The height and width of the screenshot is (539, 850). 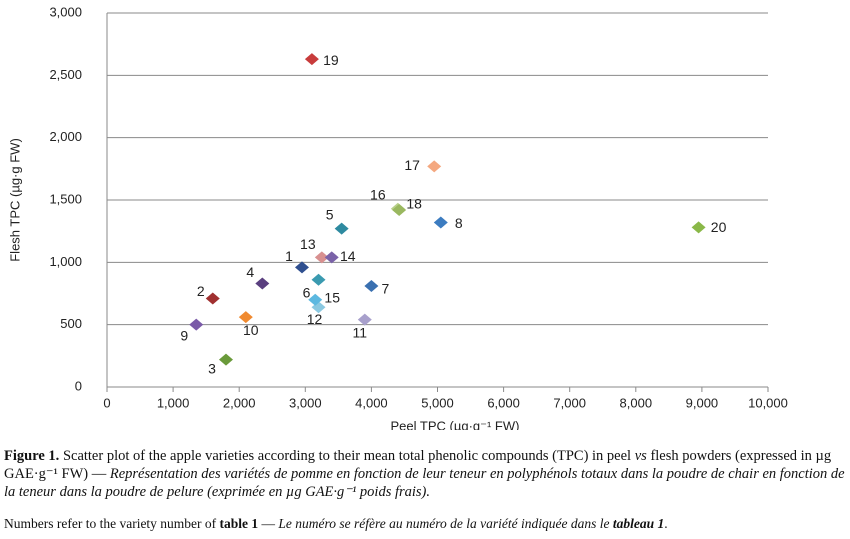 I want to click on x-tick-label: 7,000, so click(x=569, y=402).